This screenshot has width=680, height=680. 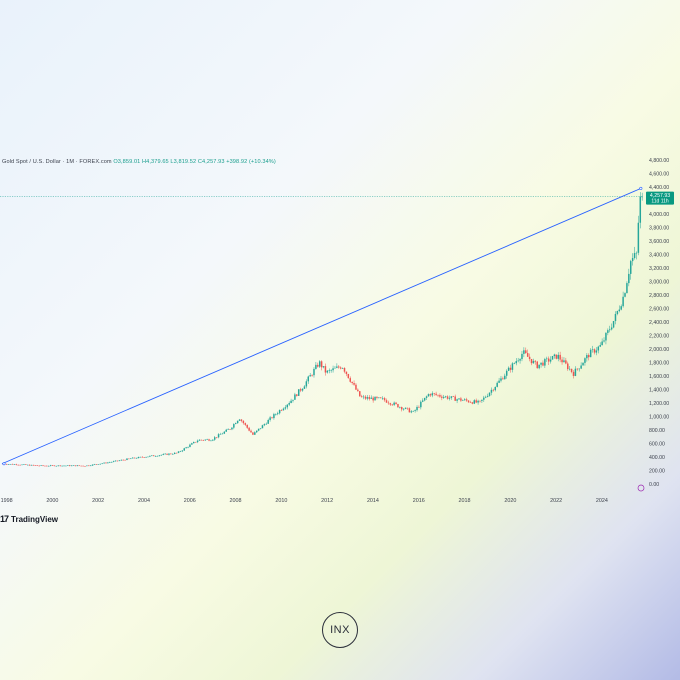 I want to click on y-tick-label: 600.00, so click(x=657, y=445).